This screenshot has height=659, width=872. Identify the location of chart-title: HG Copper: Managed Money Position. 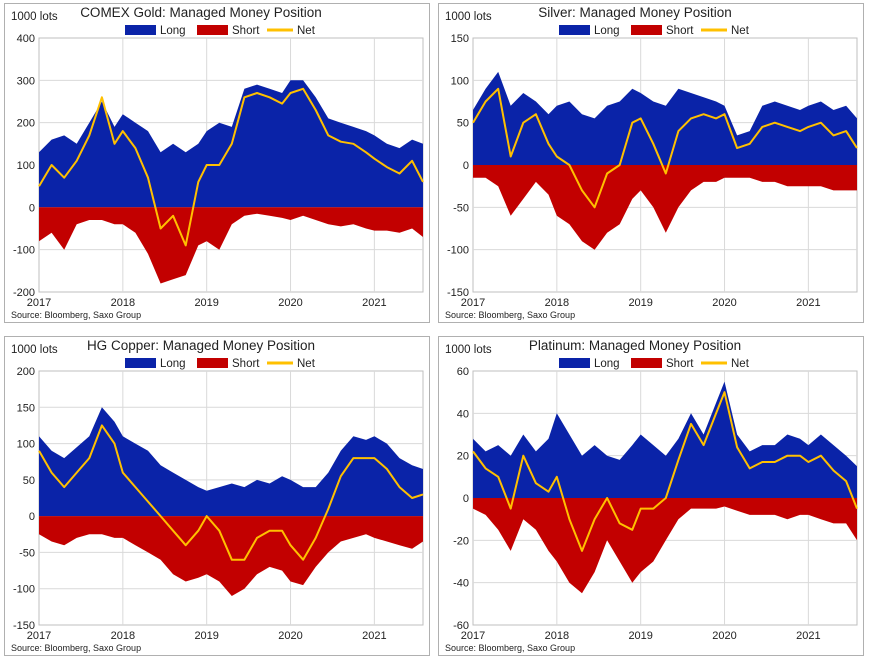
(201, 345).